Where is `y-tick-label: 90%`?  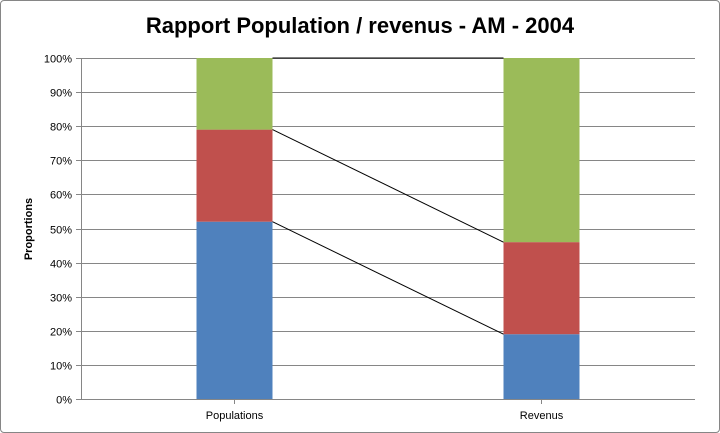
y-tick-label: 90% is located at coordinates (61, 94).